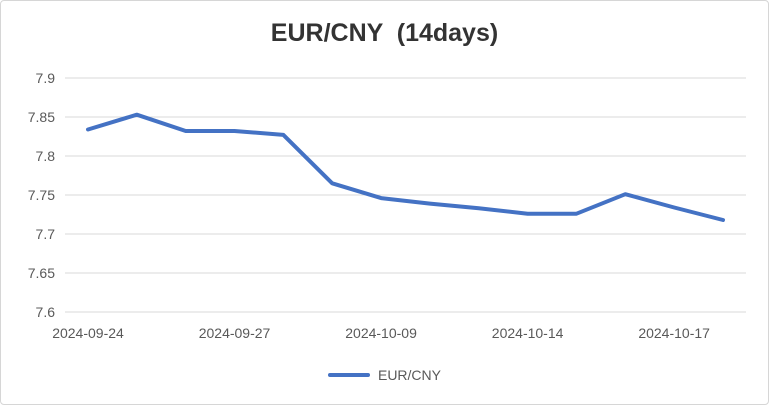 The height and width of the screenshot is (405, 769). I want to click on x-tick-label: 2024-10-09, so click(381, 333).